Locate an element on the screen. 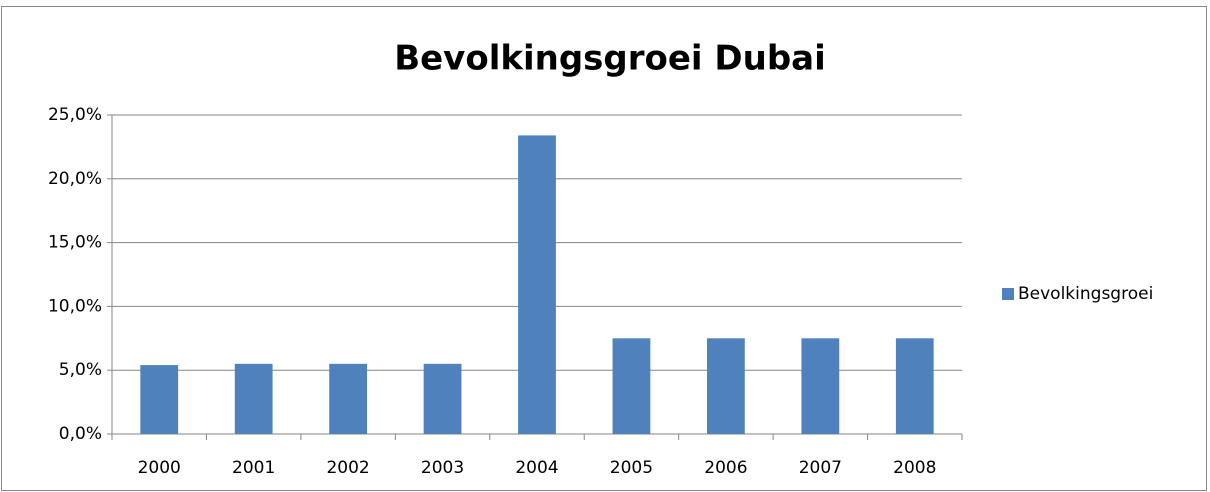  y-tick-label: 25,0% is located at coordinates (75, 115).